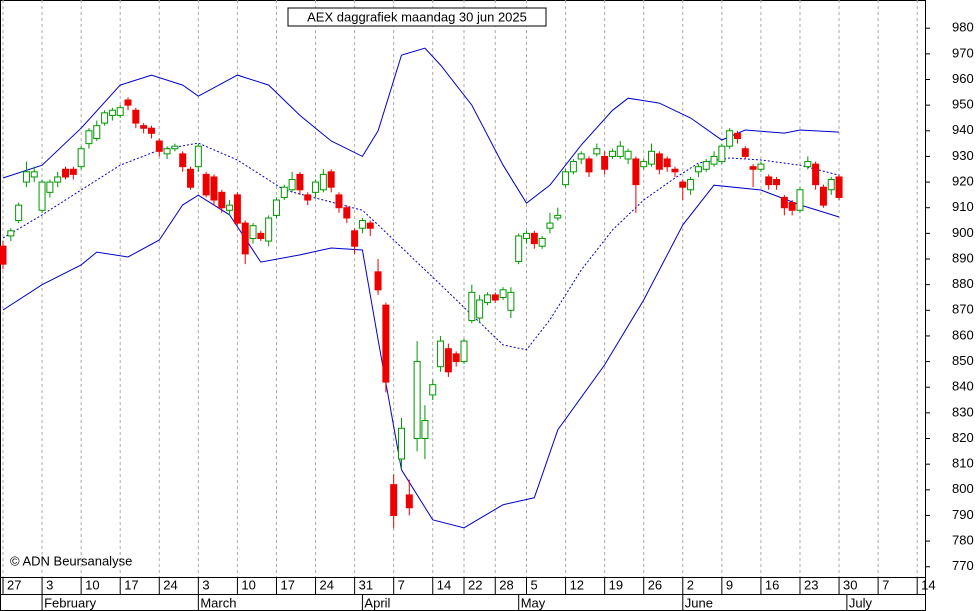 This screenshot has width=980, height=611. Describe the element at coordinates (287, 584) in the screenshot. I see `x-tick-label: 17` at that location.